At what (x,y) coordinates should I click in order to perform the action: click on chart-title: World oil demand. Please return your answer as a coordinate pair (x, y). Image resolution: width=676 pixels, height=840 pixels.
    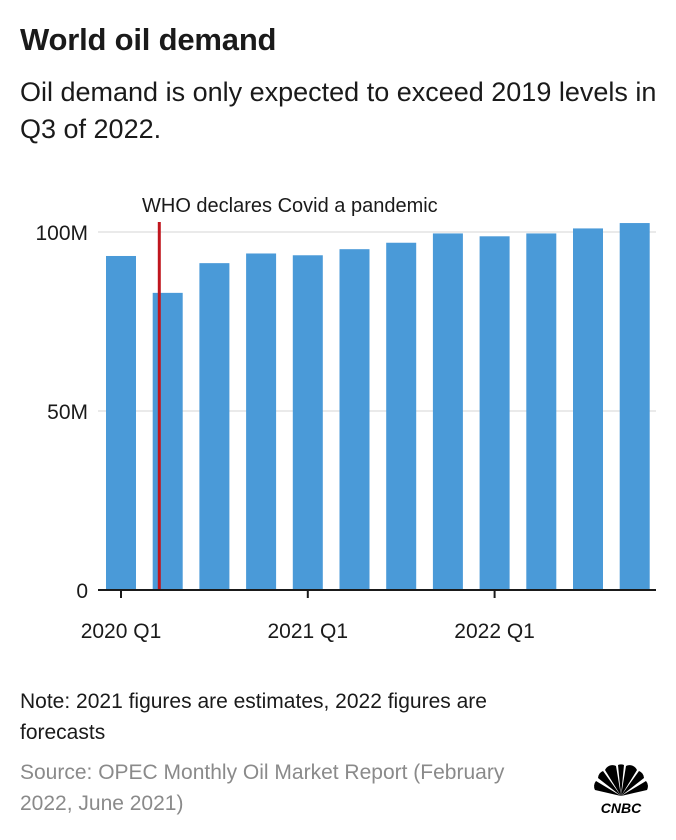
    Looking at the image, I should click on (148, 39).